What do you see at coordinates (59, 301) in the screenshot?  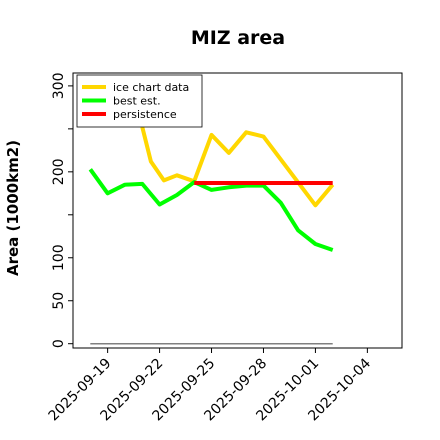 I see `y-tick-label: 50` at bounding box center [59, 301].